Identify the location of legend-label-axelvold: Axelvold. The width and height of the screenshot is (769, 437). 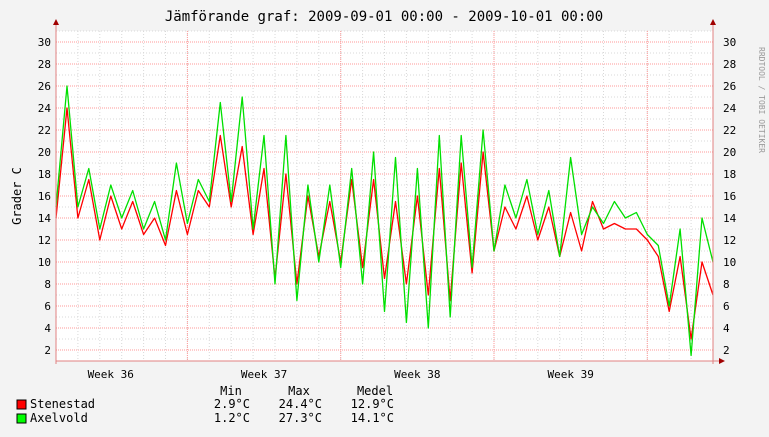
(59, 418).